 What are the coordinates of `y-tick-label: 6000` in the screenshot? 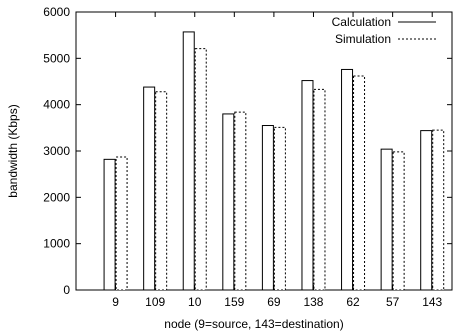 It's located at (56, 12).